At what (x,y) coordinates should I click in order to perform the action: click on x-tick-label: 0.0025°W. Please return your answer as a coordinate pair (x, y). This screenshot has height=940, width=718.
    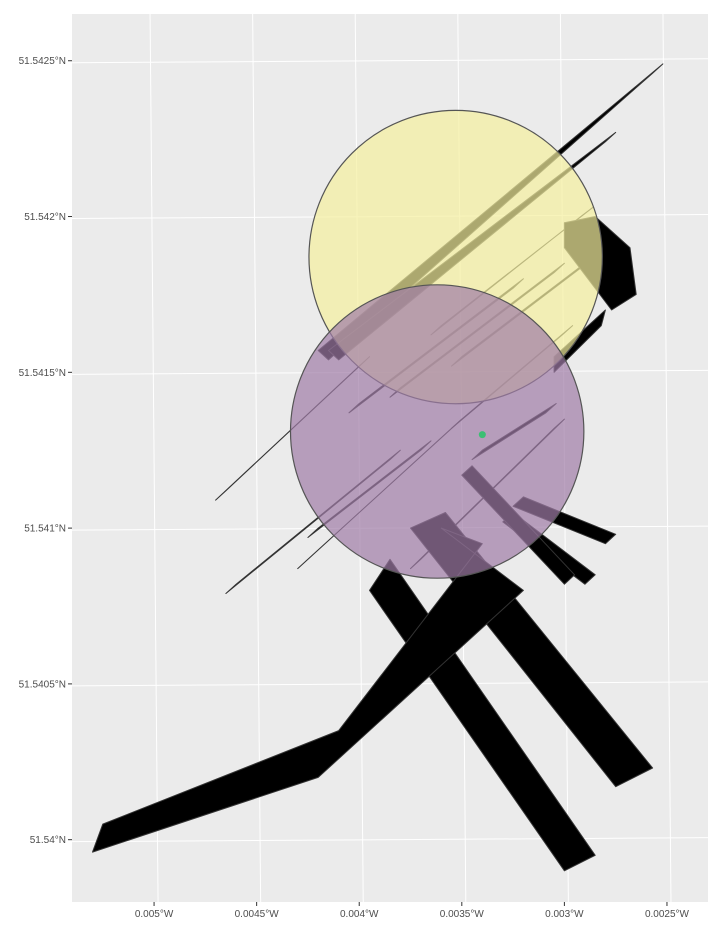
    Looking at the image, I should click on (667, 914).